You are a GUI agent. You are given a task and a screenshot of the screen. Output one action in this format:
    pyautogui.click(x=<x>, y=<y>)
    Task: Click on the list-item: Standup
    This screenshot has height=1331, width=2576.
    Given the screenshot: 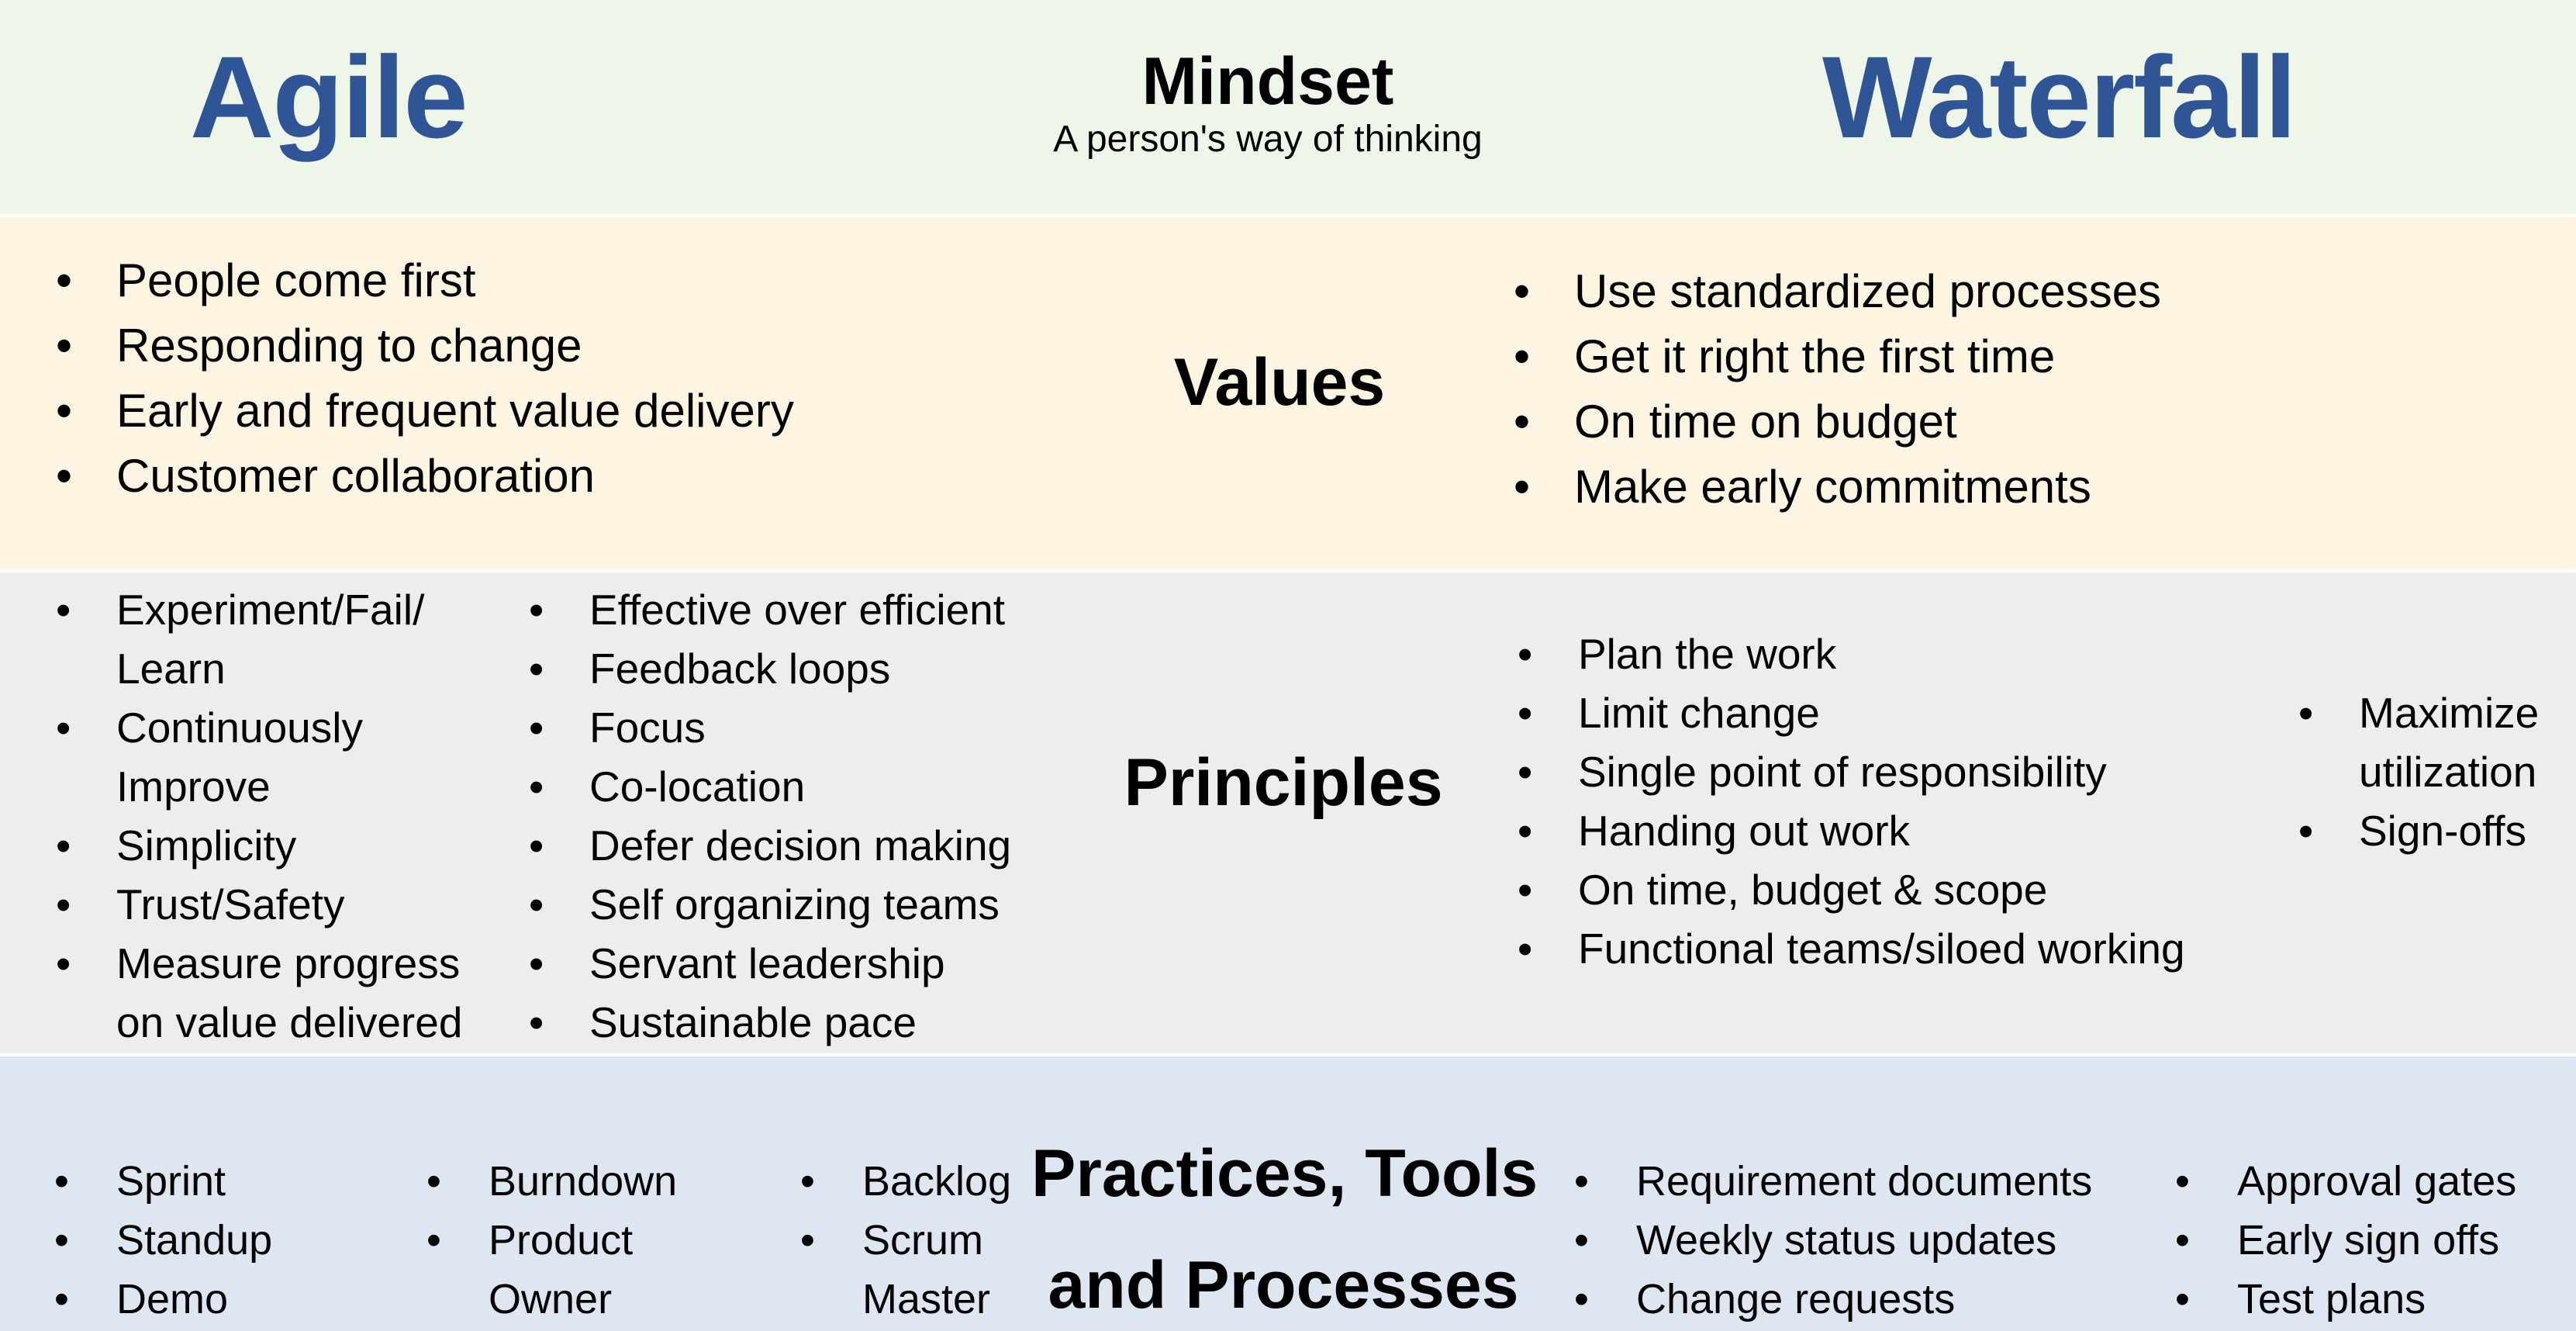 What is the action you would take?
    pyautogui.click(x=163, y=1240)
    